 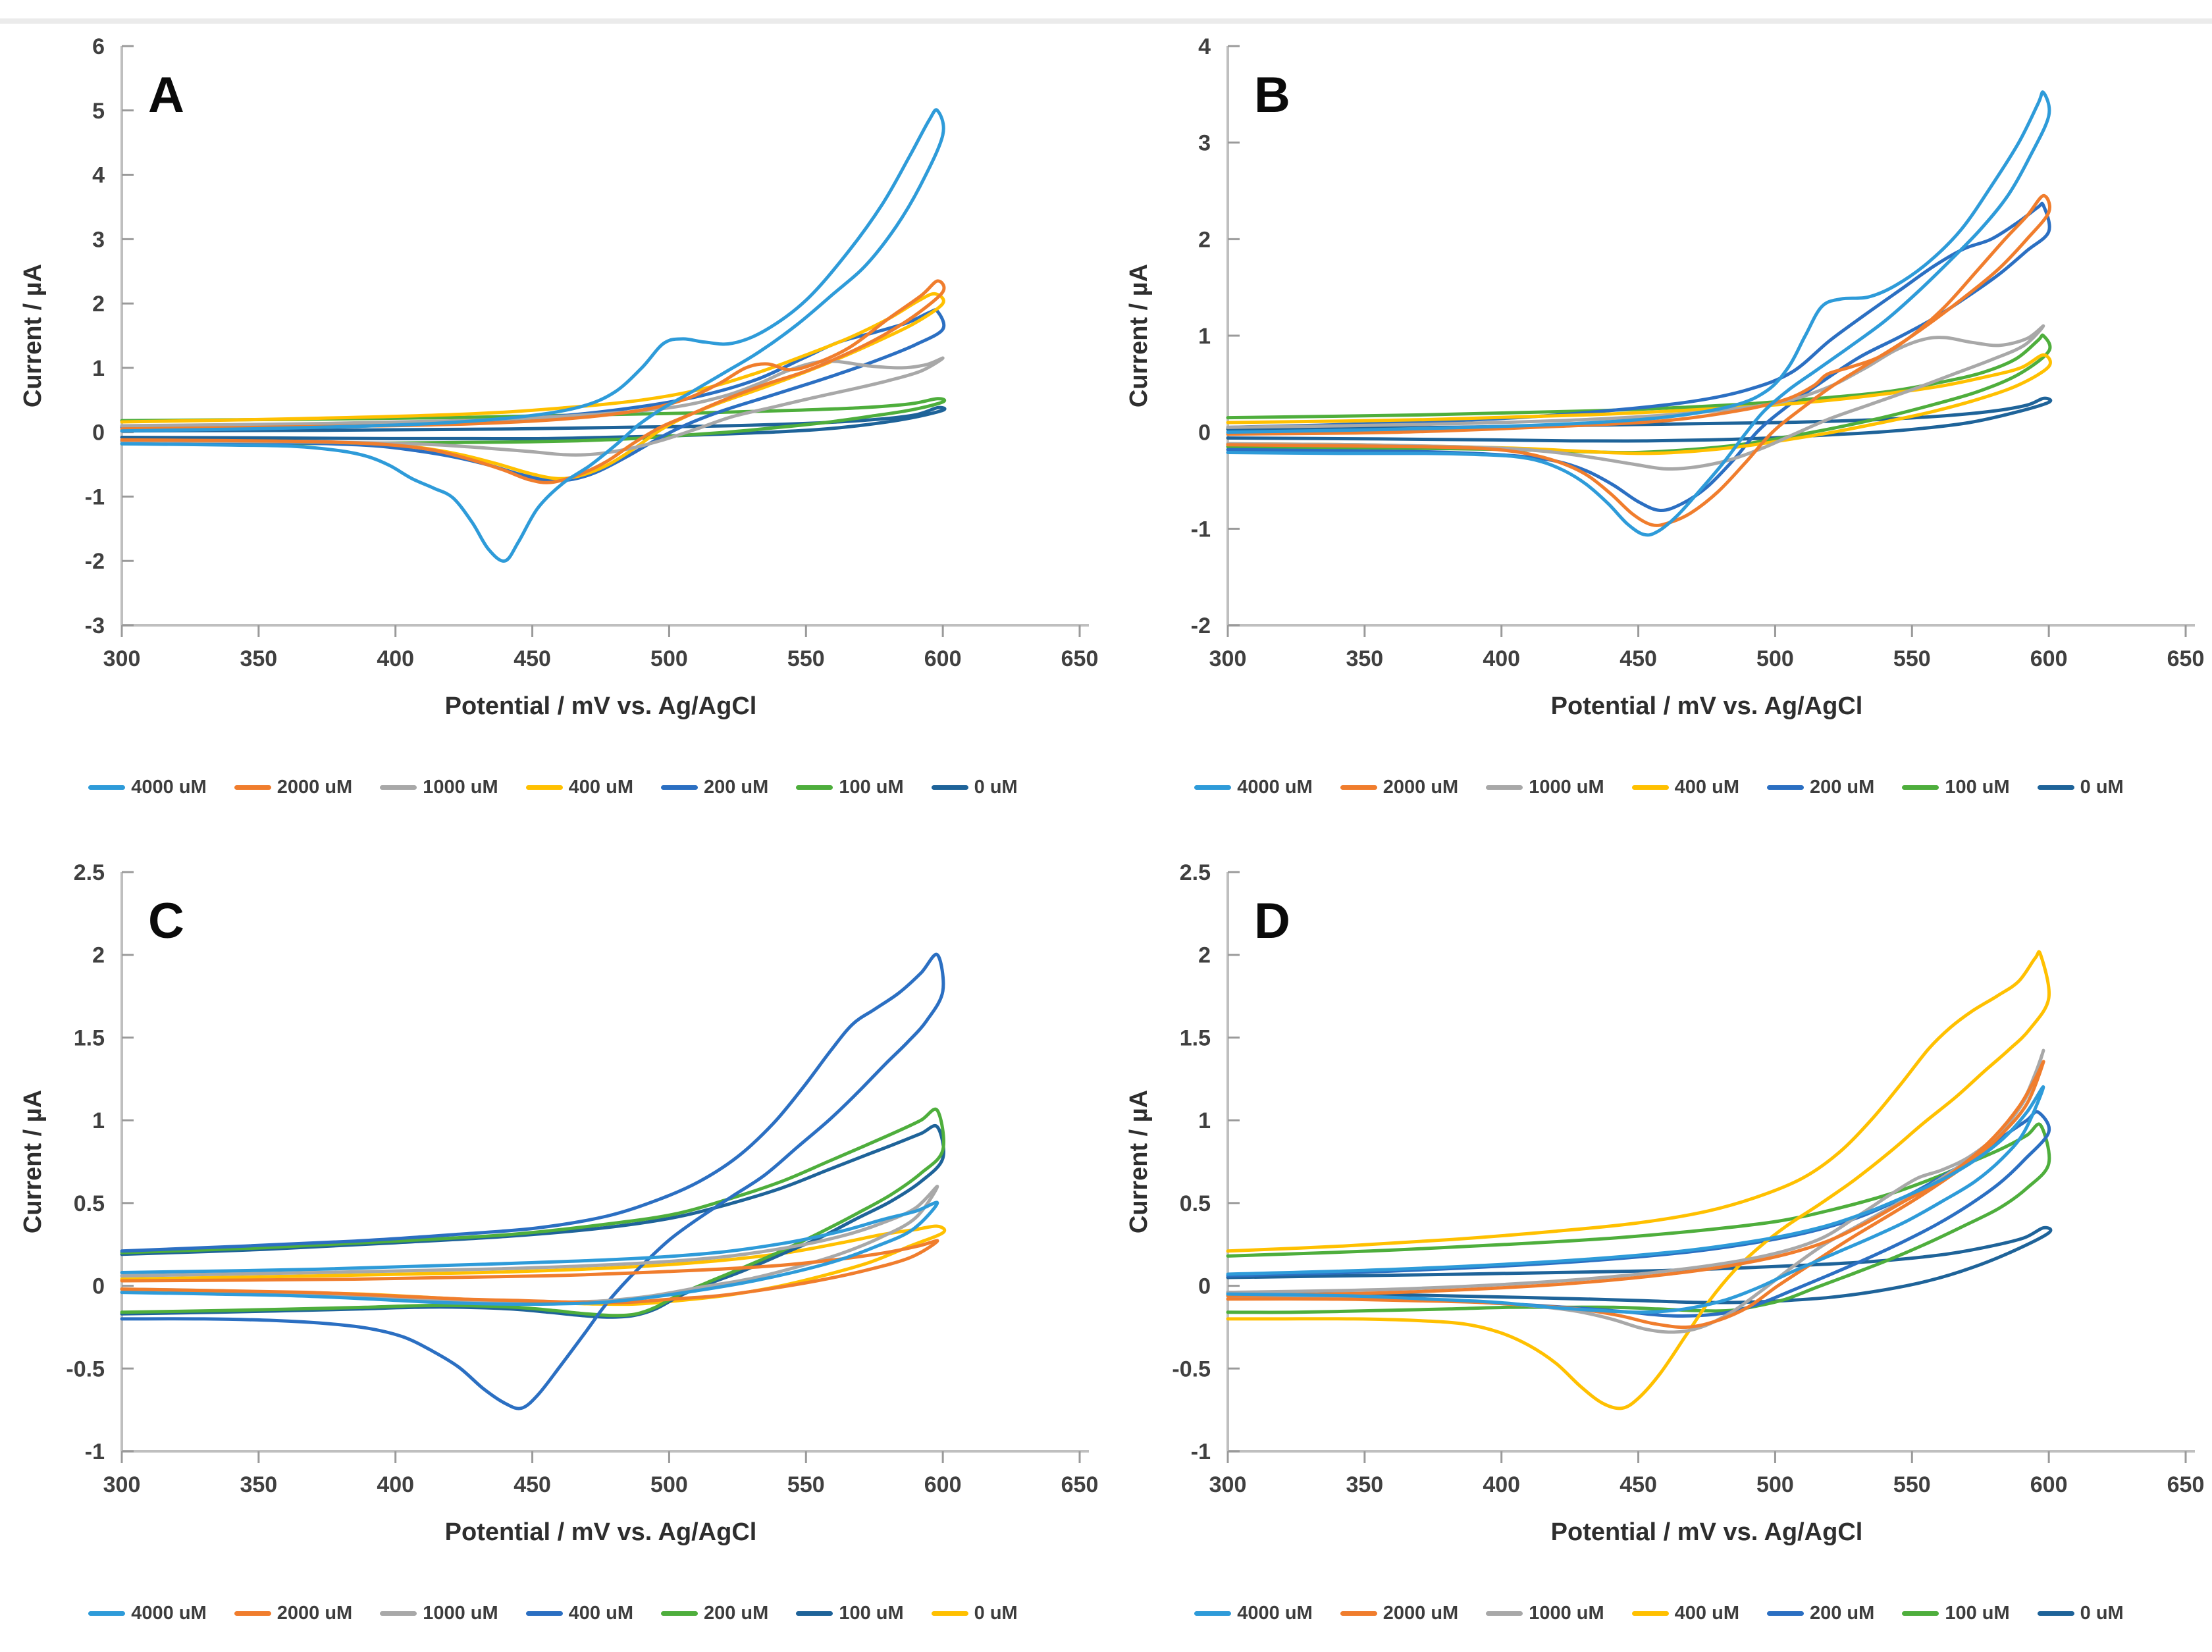 What do you see at coordinates (89, 872) in the screenshot?
I see `y-tick-label: 2.5` at bounding box center [89, 872].